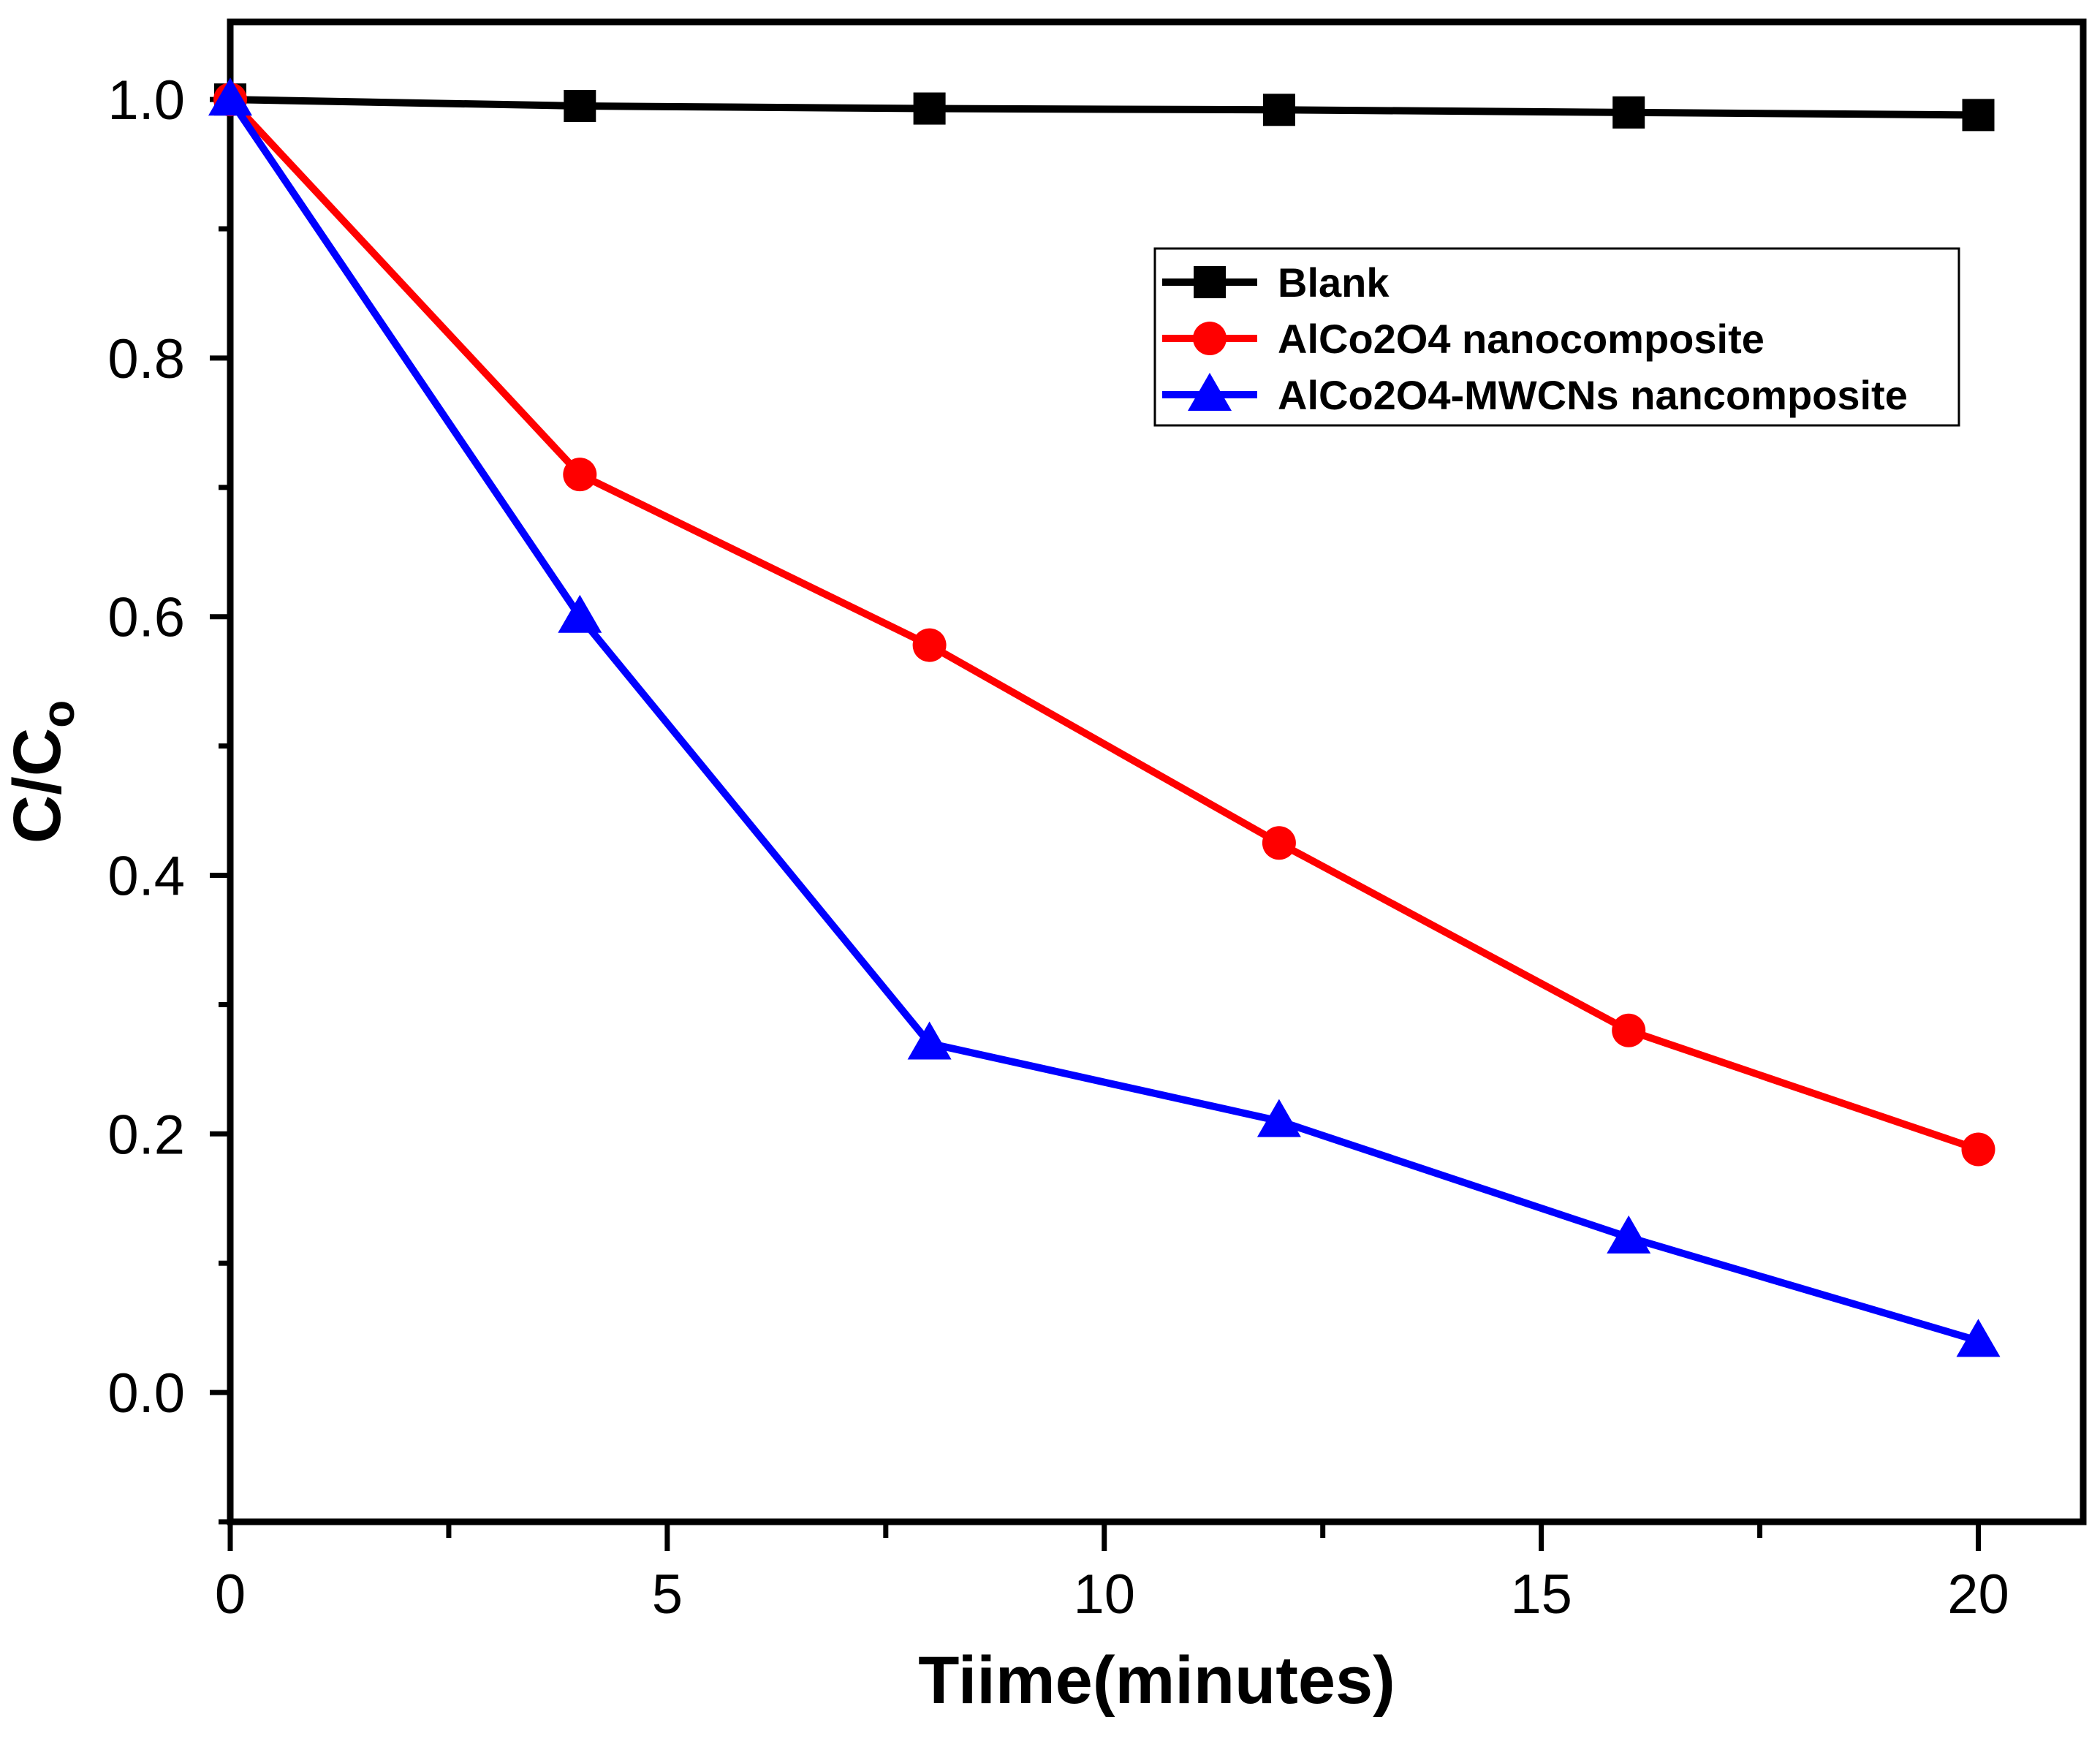 Image resolution: width=2100 pixels, height=1744 pixels. Describe the element at coordinates (1156, 1680) in the screenshot. I see `x-axis-title: Tiime(minutes)` at that location.